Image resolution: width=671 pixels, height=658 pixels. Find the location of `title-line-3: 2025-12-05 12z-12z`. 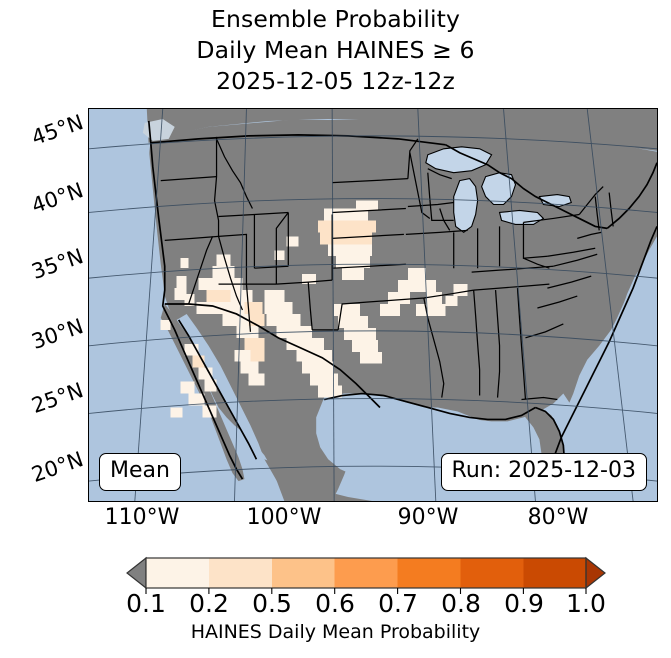

title-line-3: 2025-12-05 12z-12z is located at coordinates (335, 81).